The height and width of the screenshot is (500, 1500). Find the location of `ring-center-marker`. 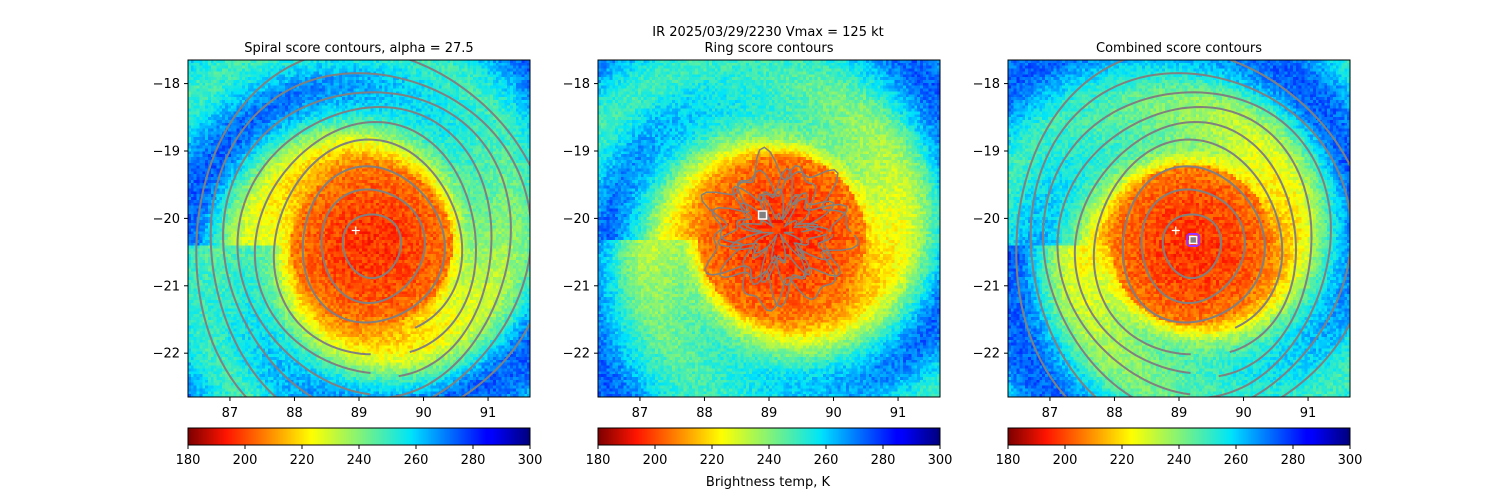

ring-center-marker is located at coordinates (762, 215).